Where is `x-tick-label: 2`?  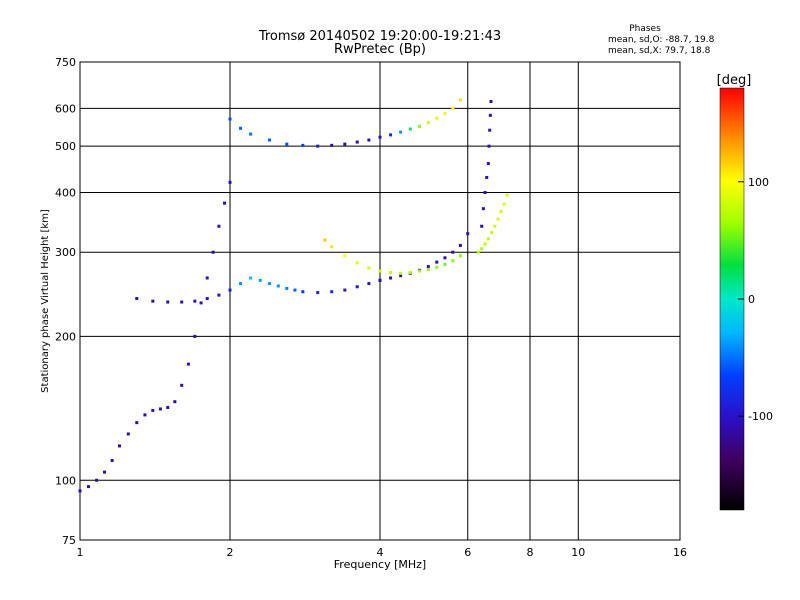 x-tick-label: 2 is located at coordinates (230, 552).